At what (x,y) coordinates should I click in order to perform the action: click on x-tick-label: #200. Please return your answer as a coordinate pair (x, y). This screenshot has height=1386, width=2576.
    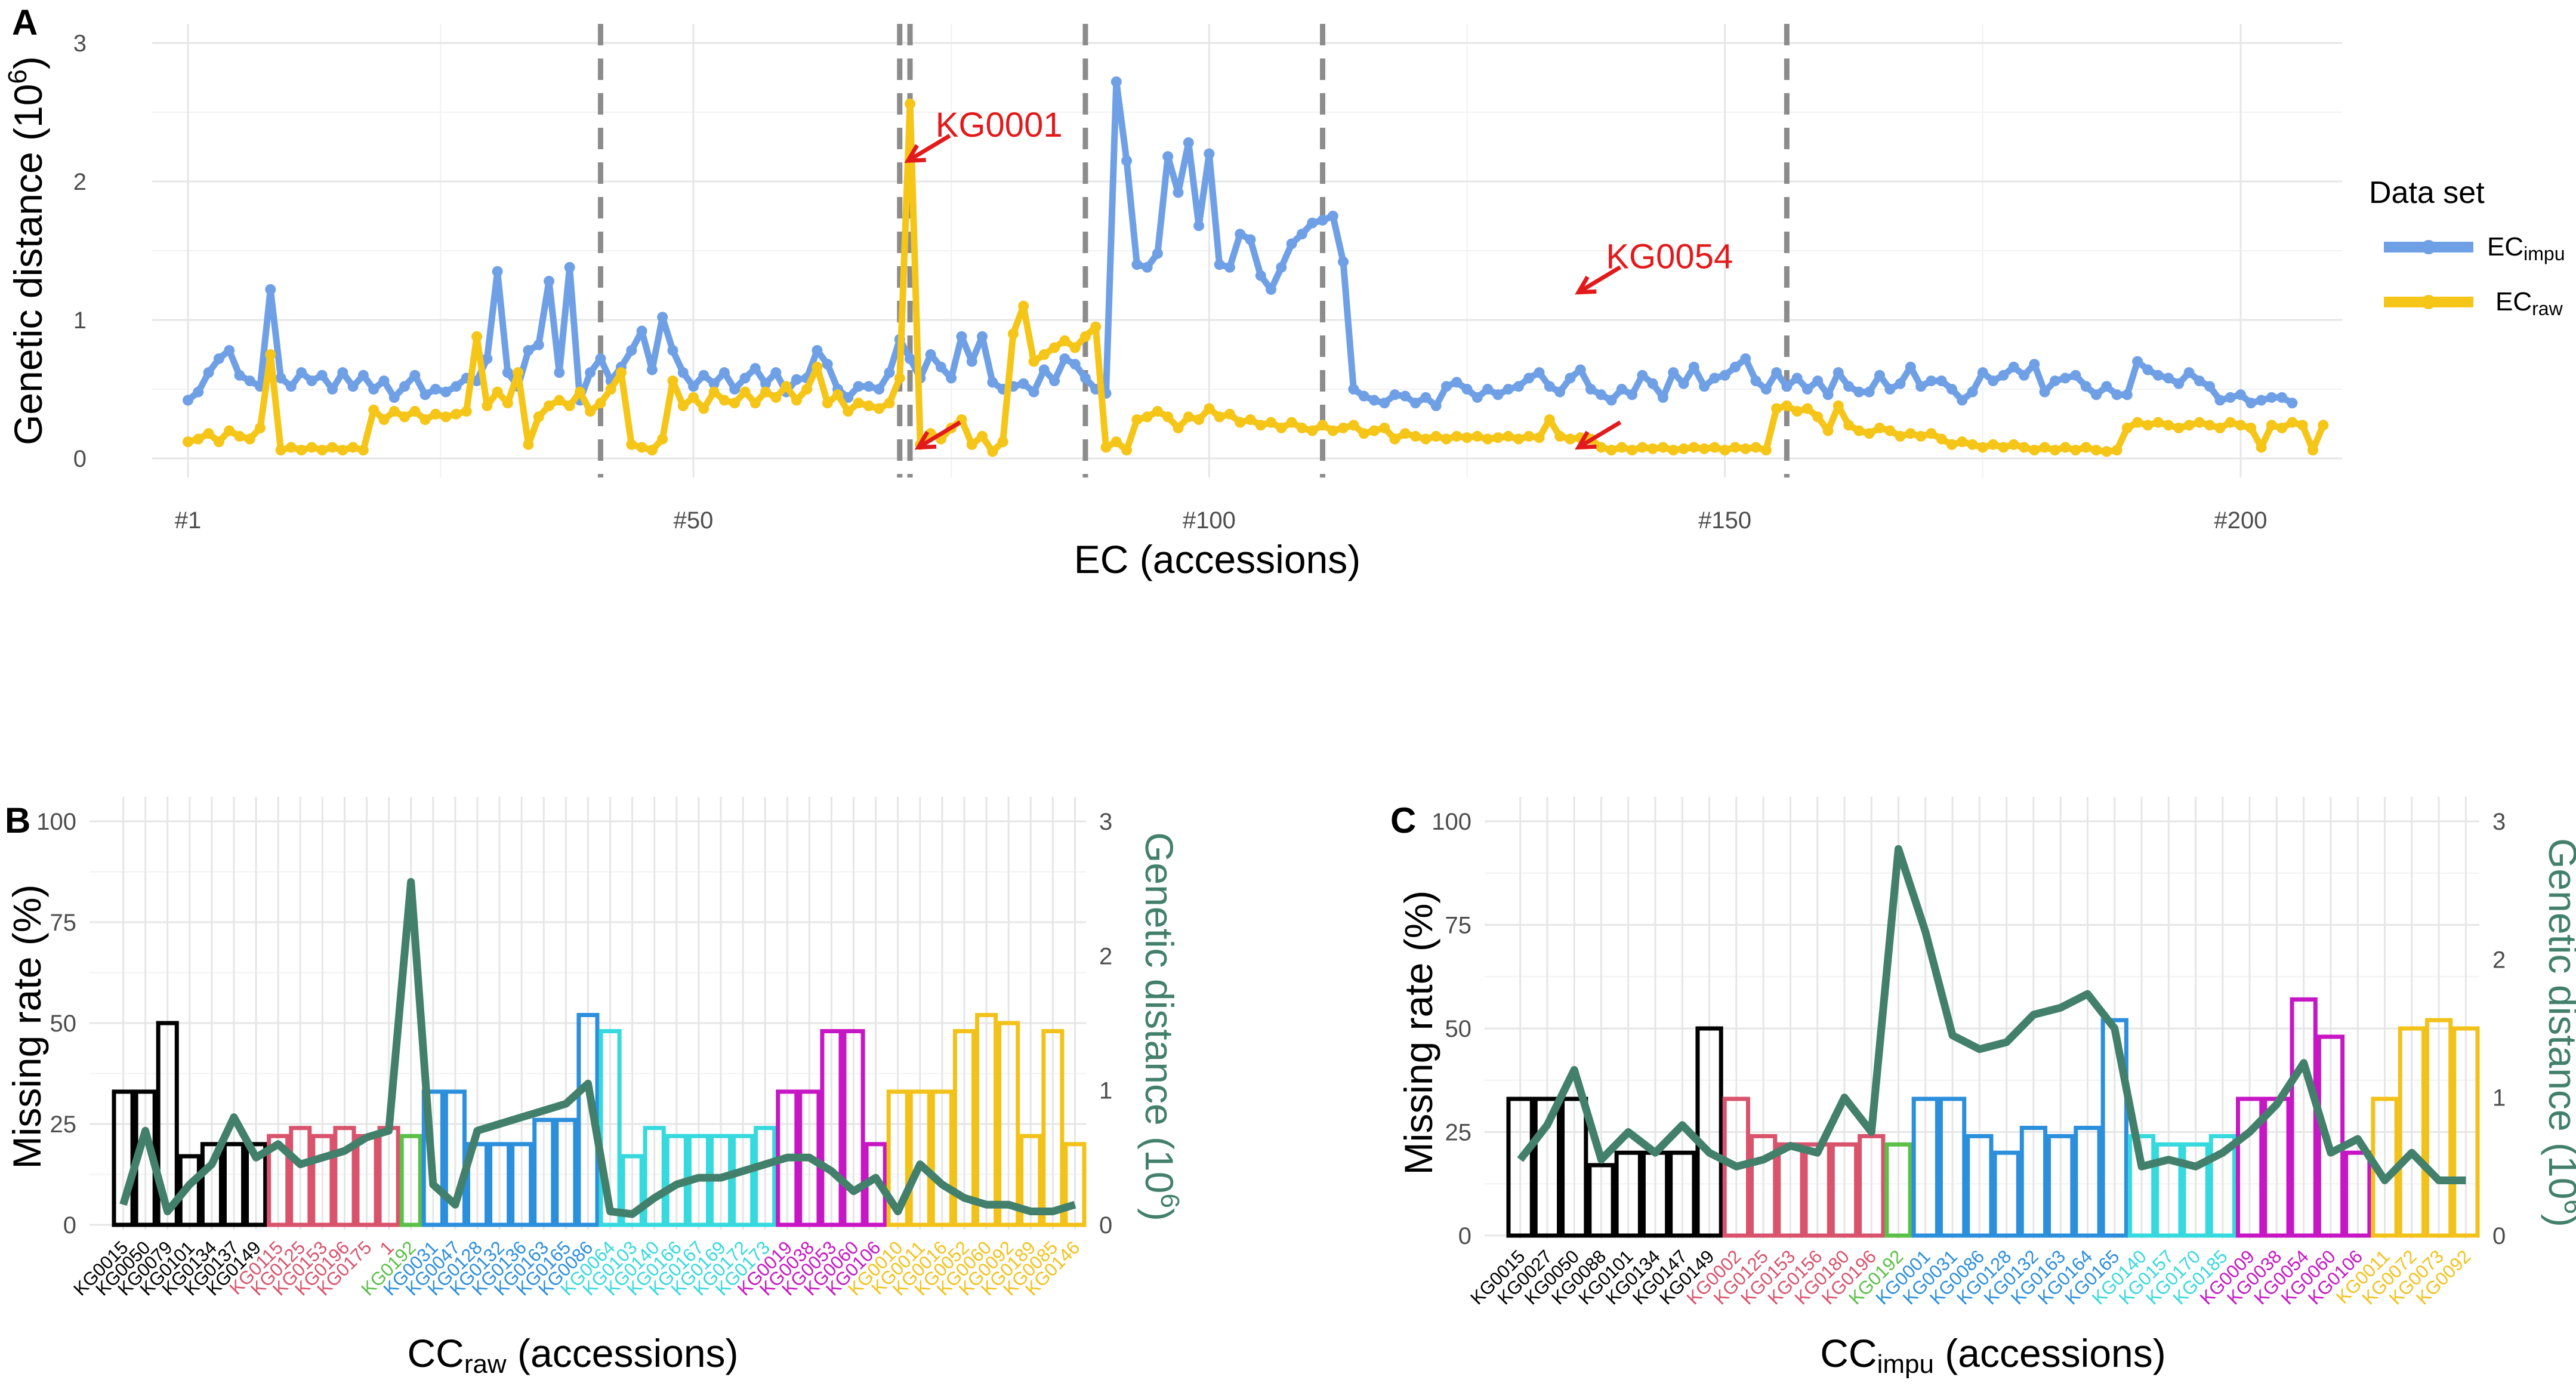
    Looking at the image, I should click on (2241, 520).